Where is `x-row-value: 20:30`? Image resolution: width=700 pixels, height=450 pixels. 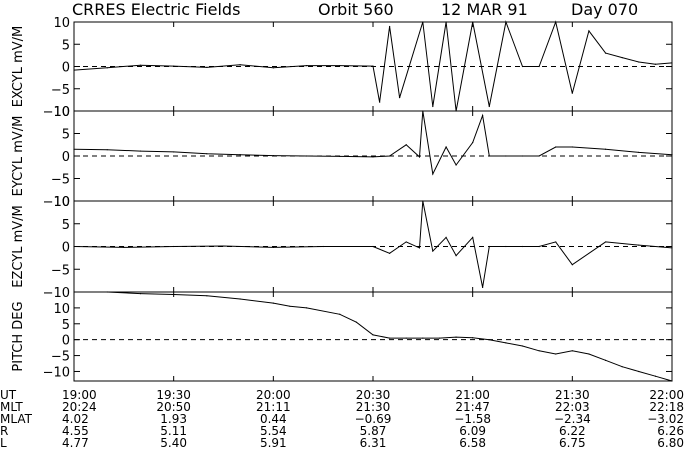 x-row-value: 20:30 is located at coordinates (373, 395).